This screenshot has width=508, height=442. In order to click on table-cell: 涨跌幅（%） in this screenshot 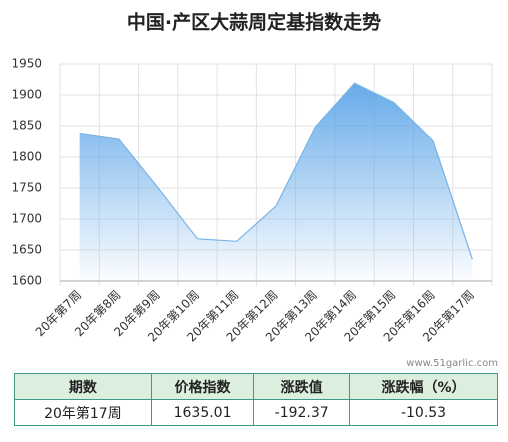, I will do `click(423, 386)`.